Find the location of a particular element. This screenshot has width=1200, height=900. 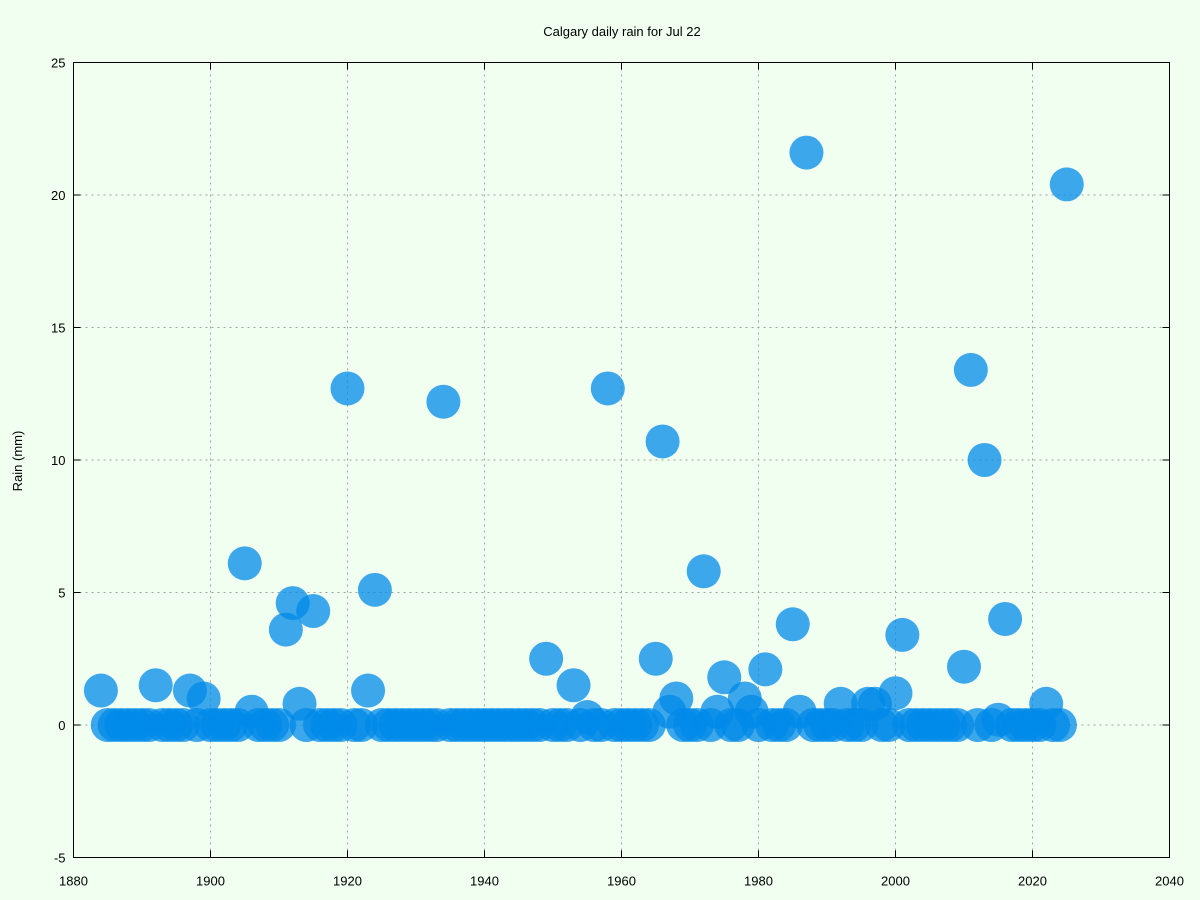

chart-title: Calgary daily rain for Jul 22 is located at coordinates (622, 31).